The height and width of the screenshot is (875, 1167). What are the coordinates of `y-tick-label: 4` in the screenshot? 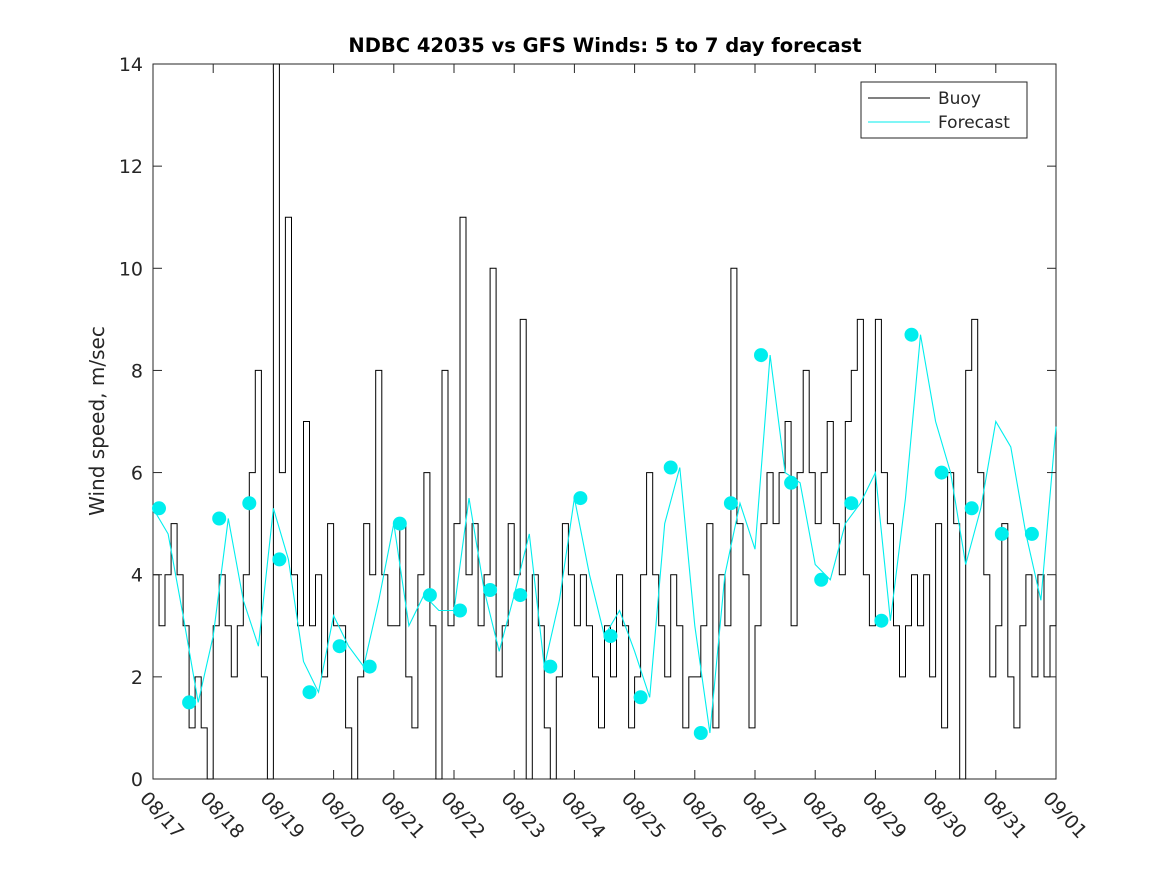 It's located at (137, 576).